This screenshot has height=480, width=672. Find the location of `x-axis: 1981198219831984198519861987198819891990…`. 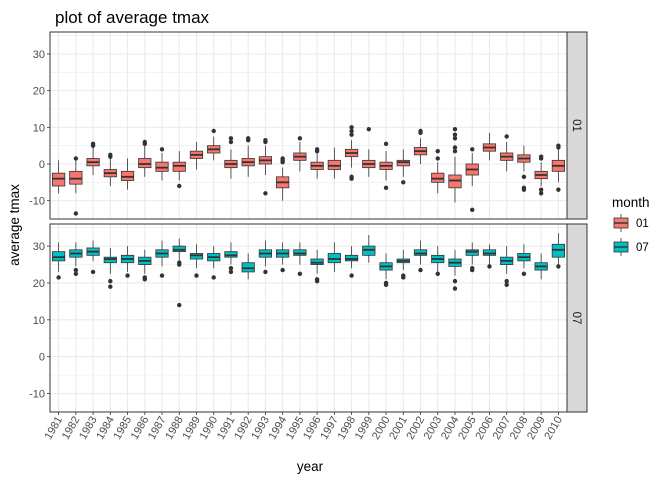

x-axis: 1981198219831984198519861987198819891990… is located at coordinates (304, 427).